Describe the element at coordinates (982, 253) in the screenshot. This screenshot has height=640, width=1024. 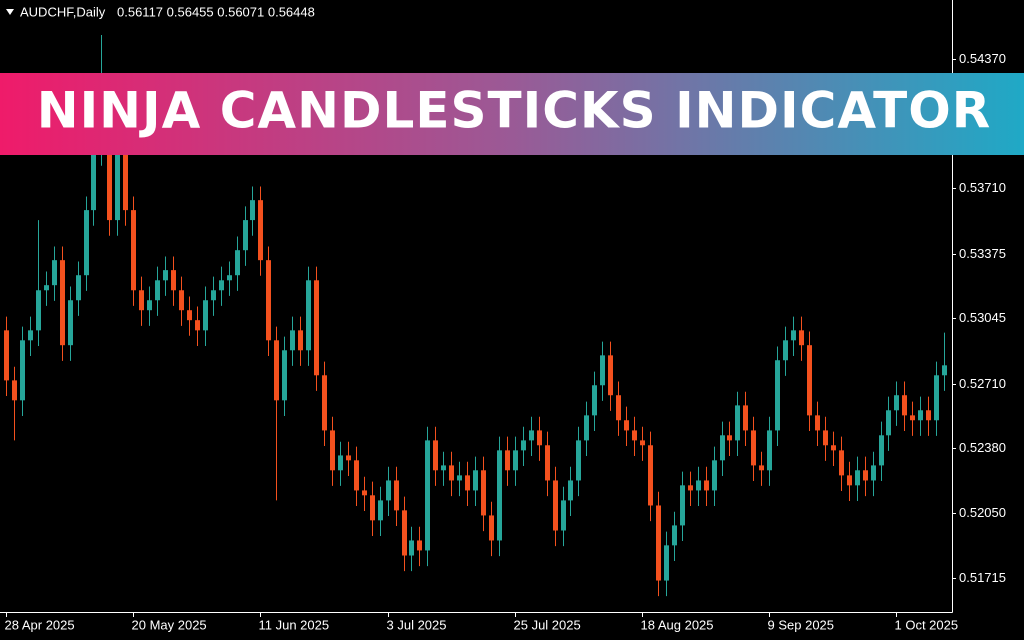
I see `y-tick-label: 0.53375` at that location.